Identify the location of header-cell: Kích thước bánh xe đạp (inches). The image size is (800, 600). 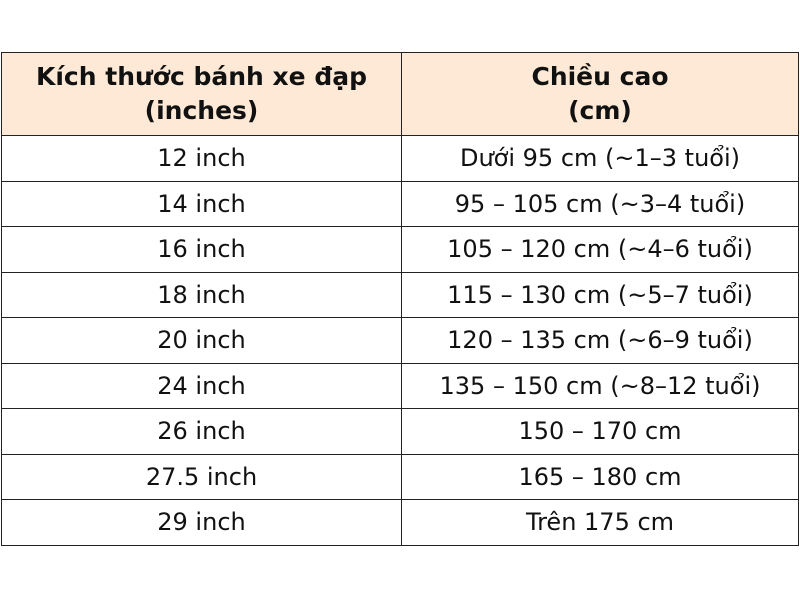
(201, 94).